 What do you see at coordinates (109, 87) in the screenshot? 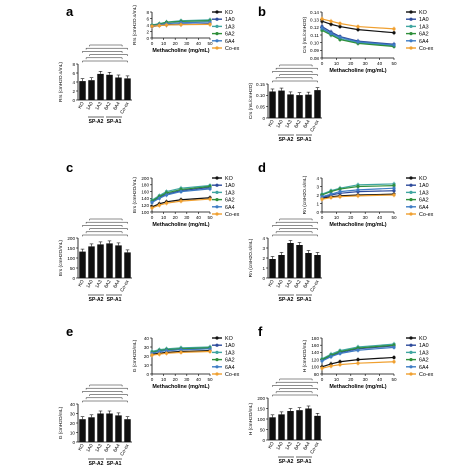
I see `bar-6A2` at bounding box center [109, 87].